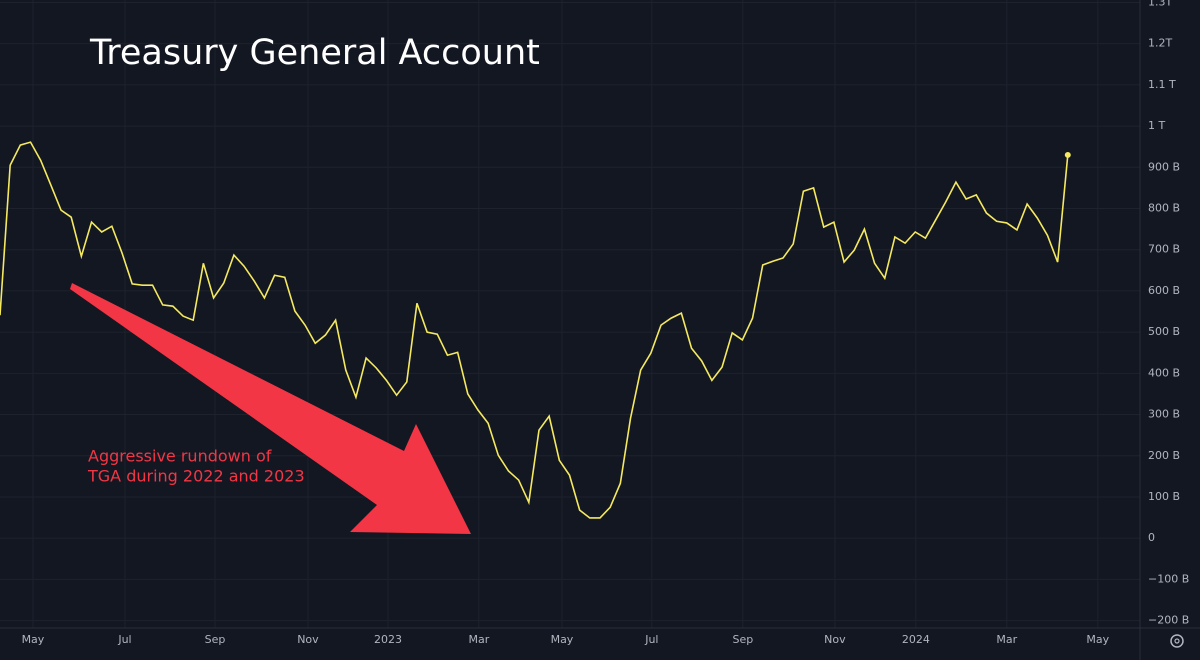  Describe the element at coordinates (1151, 537) in the screenshot. I see `y-tick-label: 0` at that location.